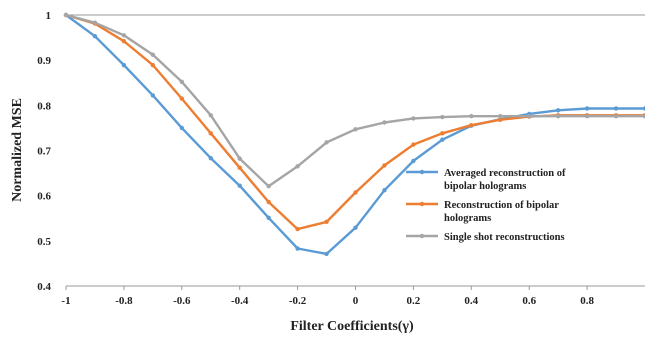 This screenshot has width=645, height=340. Describe the element at coordinates (501, 205) in the screenshot. I see `legend-label: Reconstruction of bipolar` at that location.